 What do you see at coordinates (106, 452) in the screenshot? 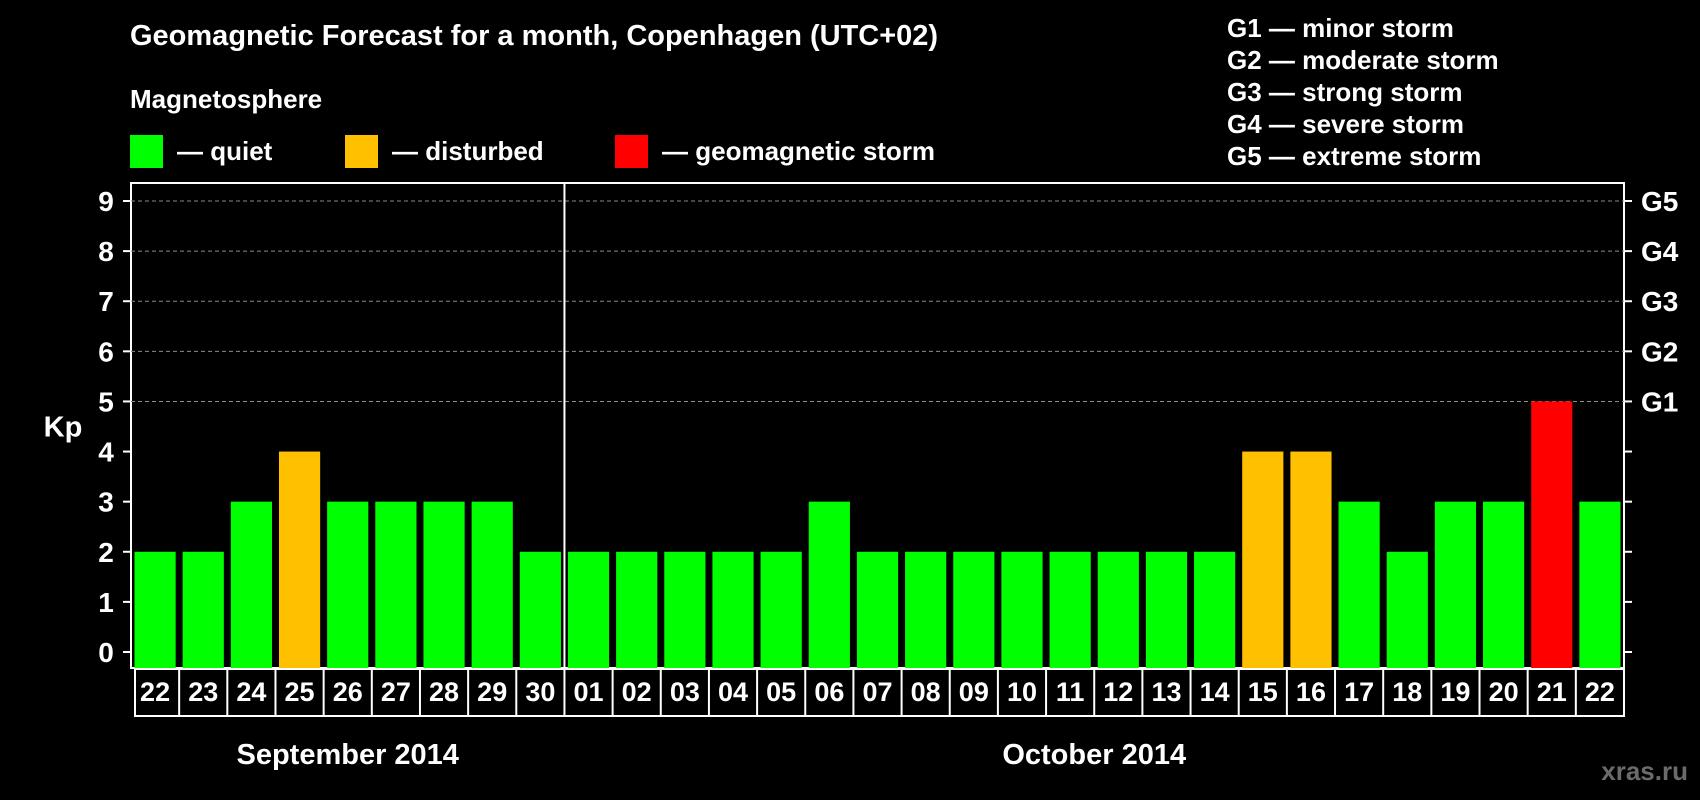
I see `y-tick-label-4: 4` at bounding box center [106, 452].